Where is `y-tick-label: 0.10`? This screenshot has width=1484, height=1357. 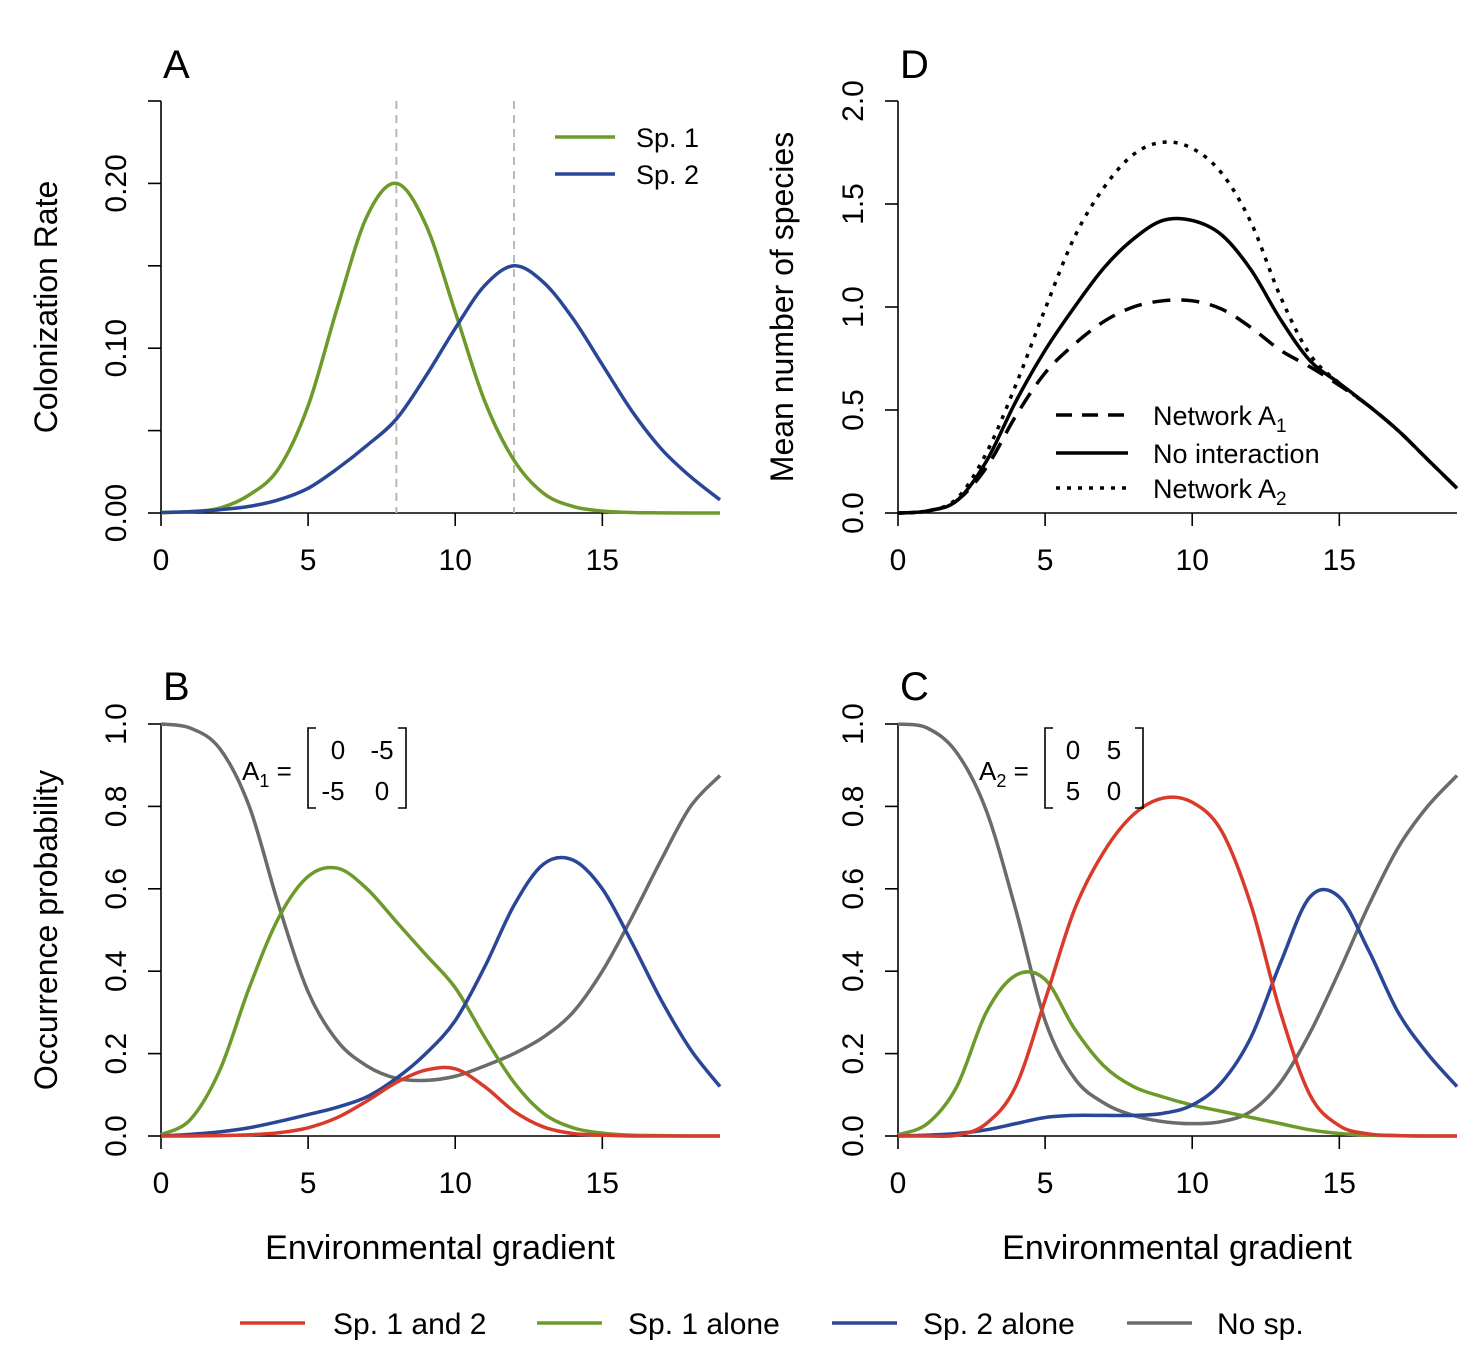
y-tick-label: 0.10 is located at coordinates (116, 348).